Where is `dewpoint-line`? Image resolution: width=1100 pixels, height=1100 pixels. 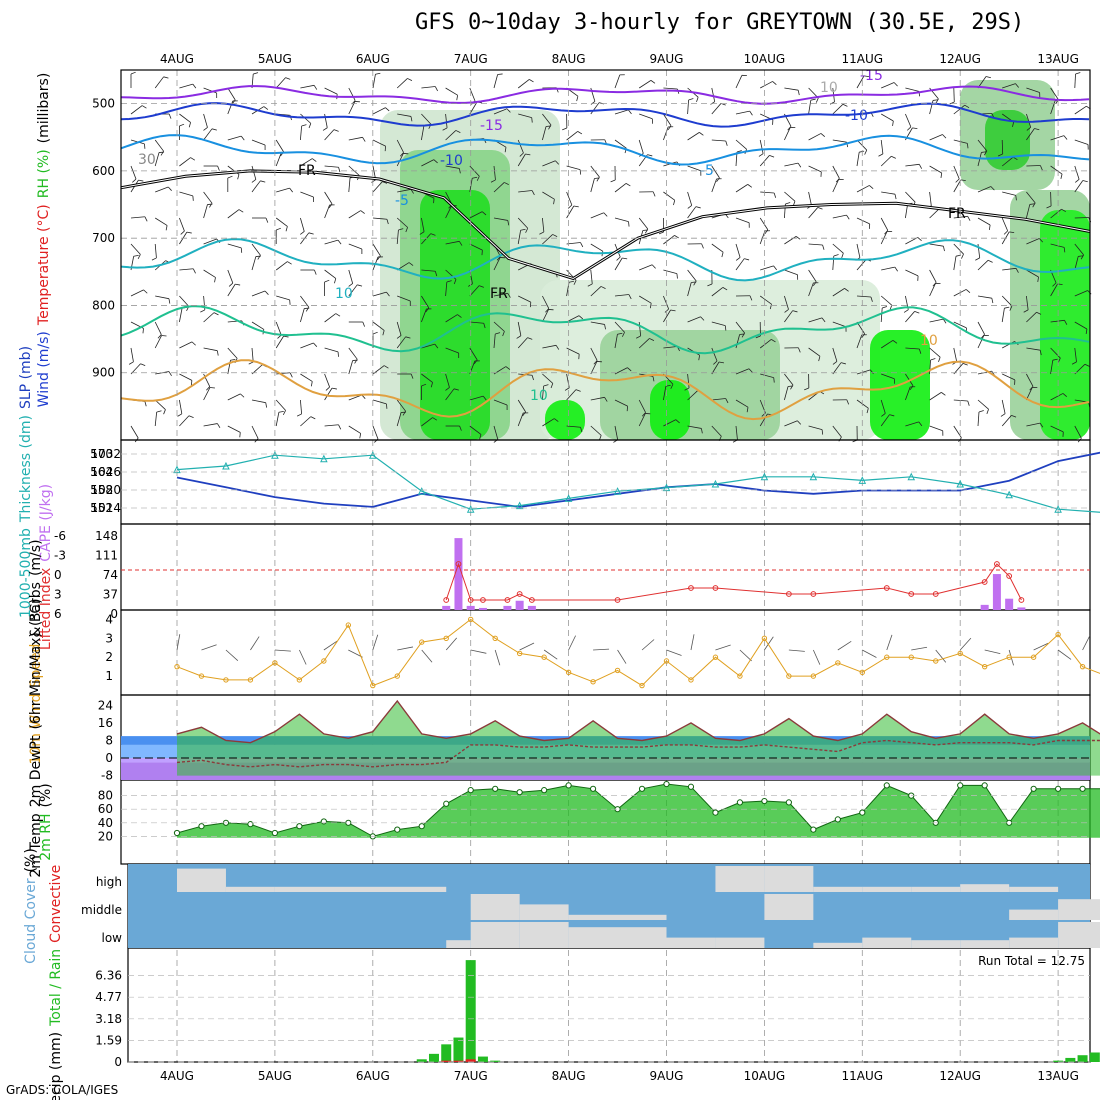 dewpoint-line is located at coordinates (638, 753).